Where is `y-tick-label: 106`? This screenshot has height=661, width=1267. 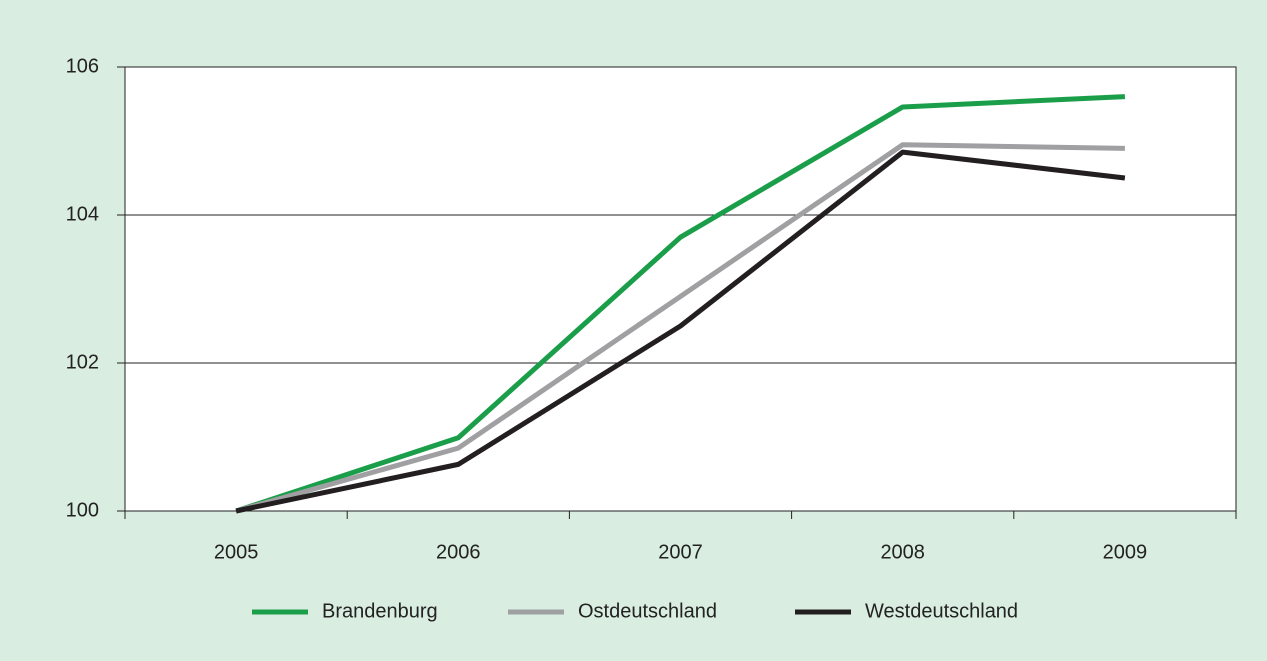
y-tick-label: 106 is located at coordinates (82, 66).